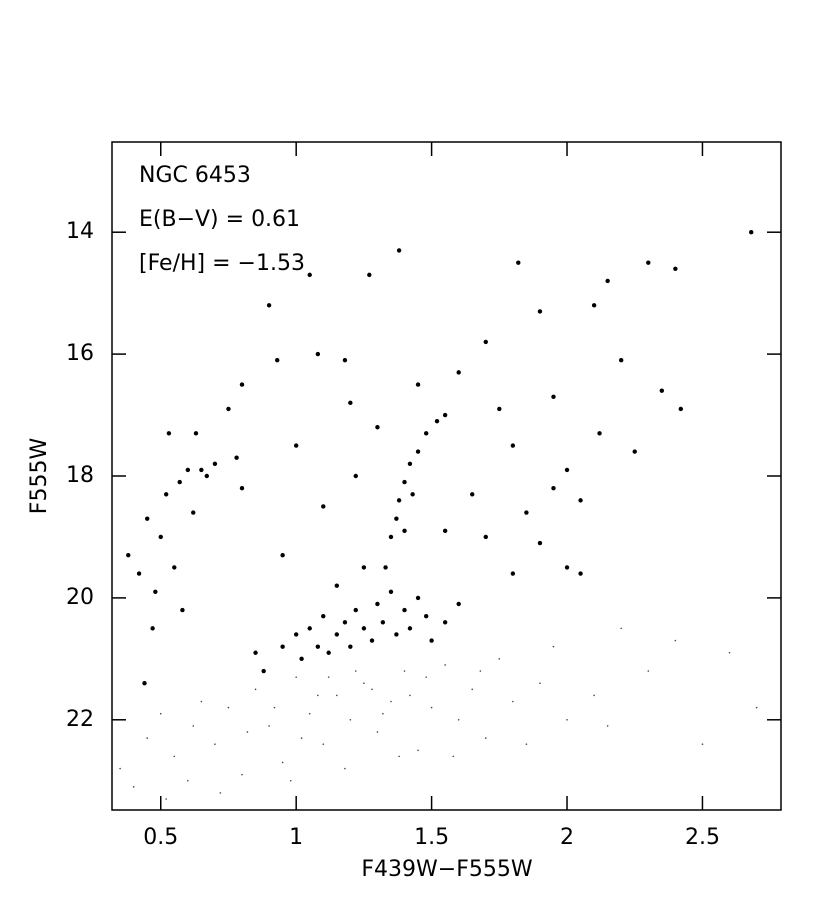  I want to click on x-tick-label: 0.5, so click(160, 837).